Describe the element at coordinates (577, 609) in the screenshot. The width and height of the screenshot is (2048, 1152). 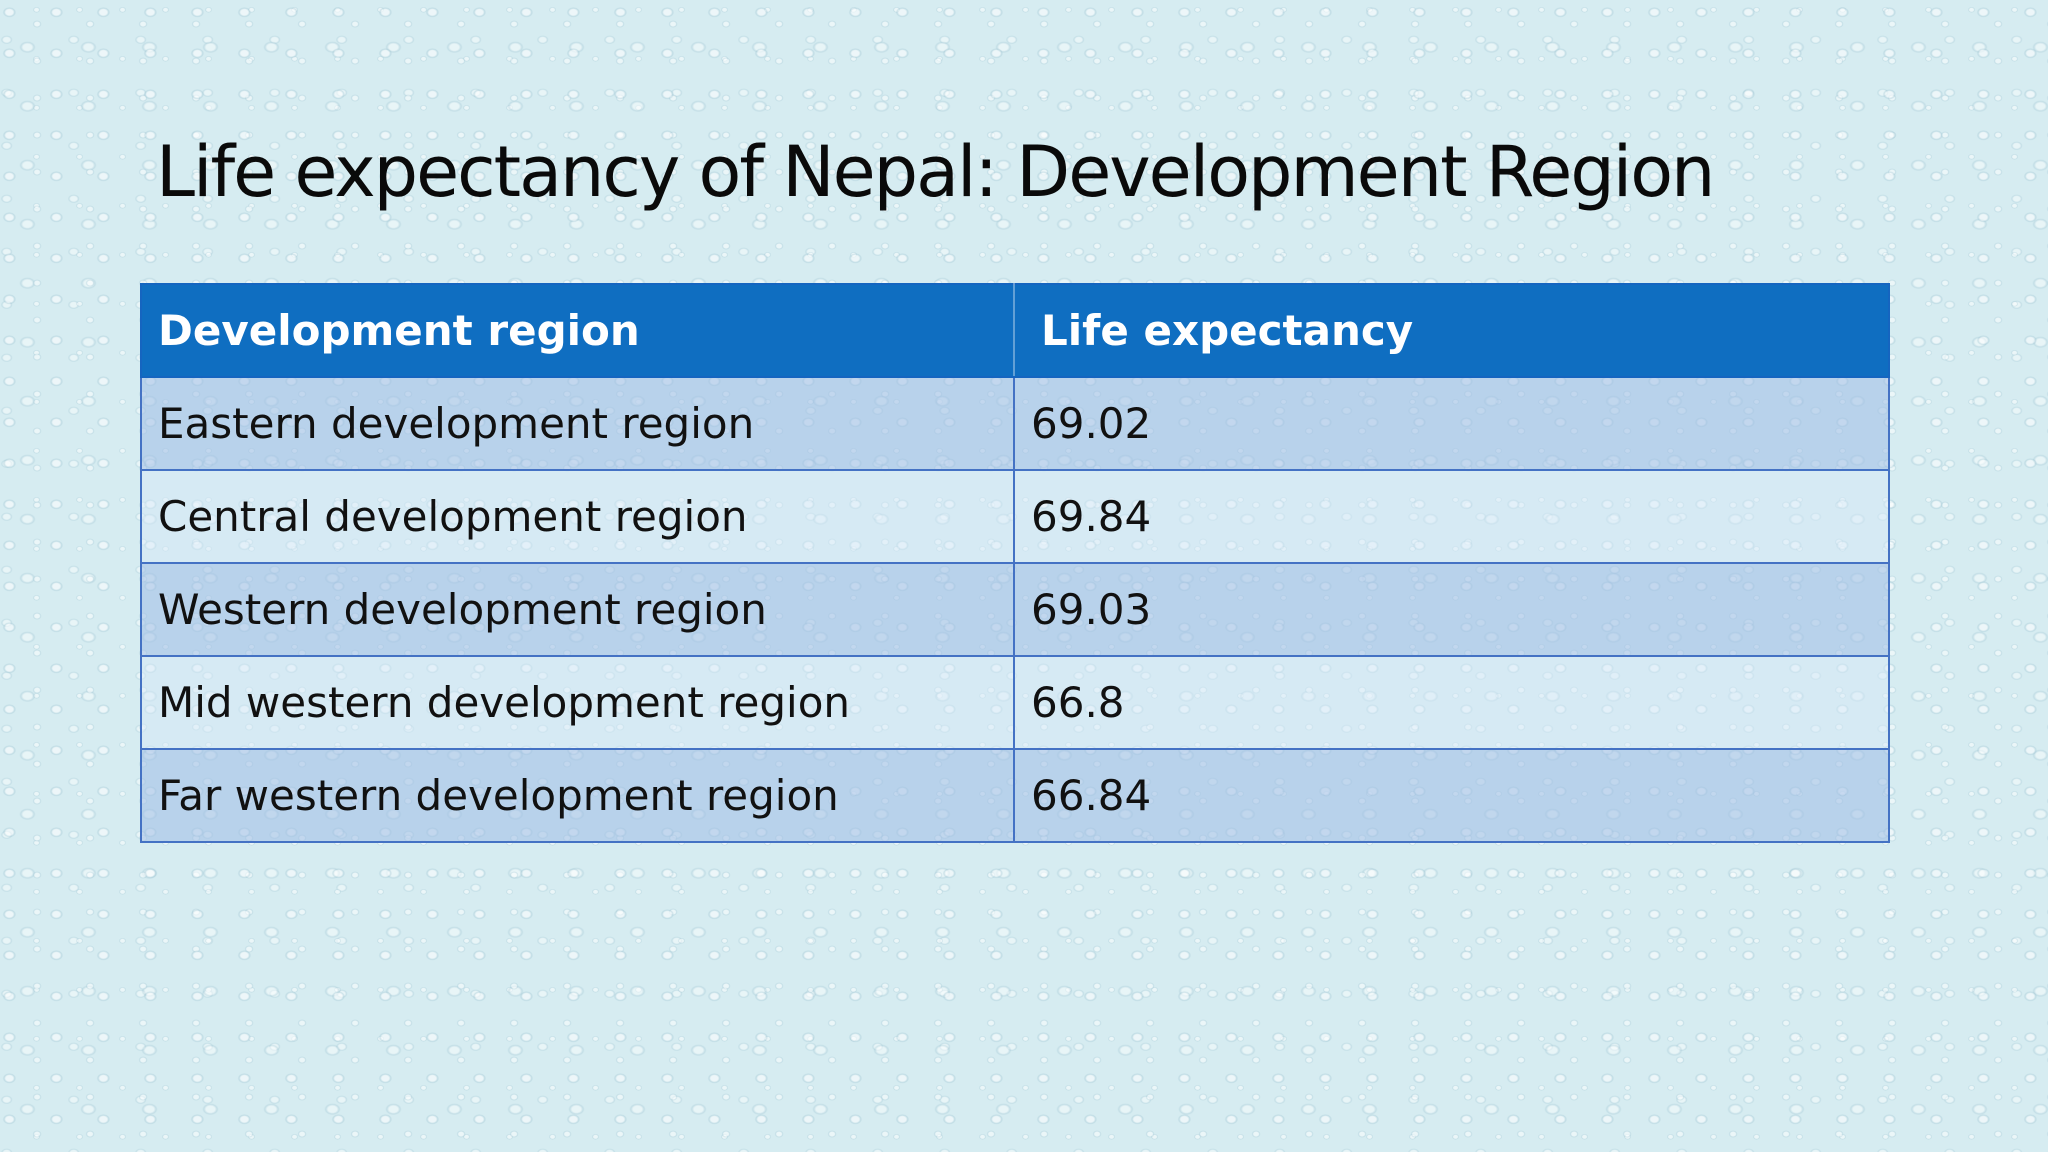
I see `region-cell: Western development region` at that location.